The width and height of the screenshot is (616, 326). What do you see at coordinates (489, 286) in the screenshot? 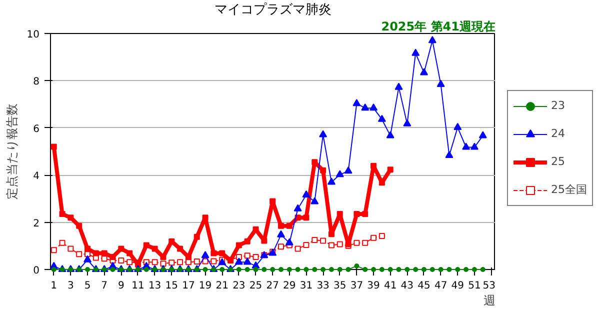
I see `x-tick-label: 53` at bounding box center [489, 286].